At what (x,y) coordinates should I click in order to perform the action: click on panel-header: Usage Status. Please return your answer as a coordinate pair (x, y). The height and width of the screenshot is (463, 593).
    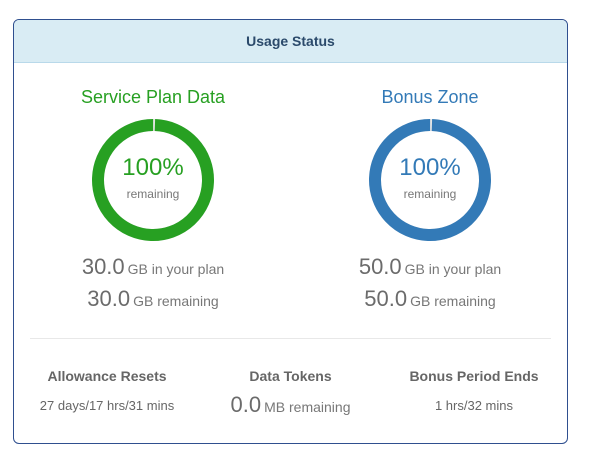
    Looking at the image, I should click on (290, 41).